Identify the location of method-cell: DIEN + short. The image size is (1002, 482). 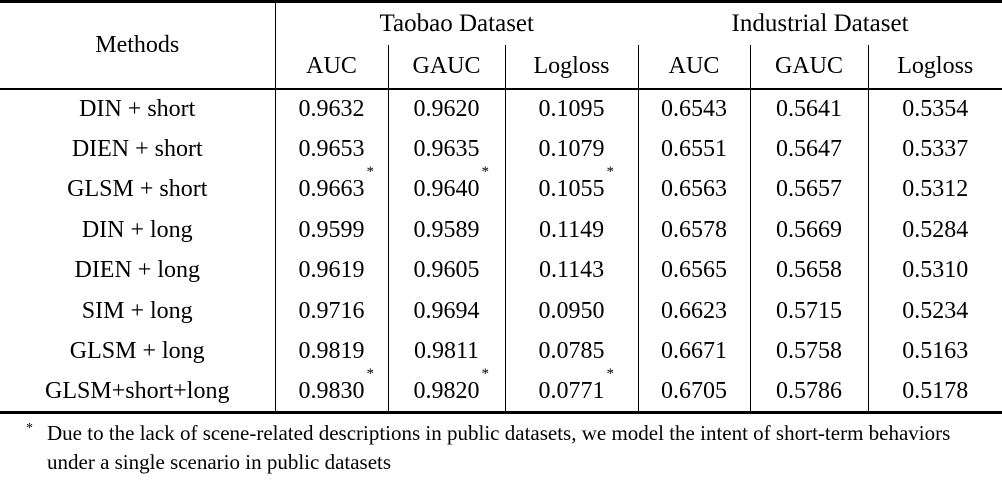
(137, 148).